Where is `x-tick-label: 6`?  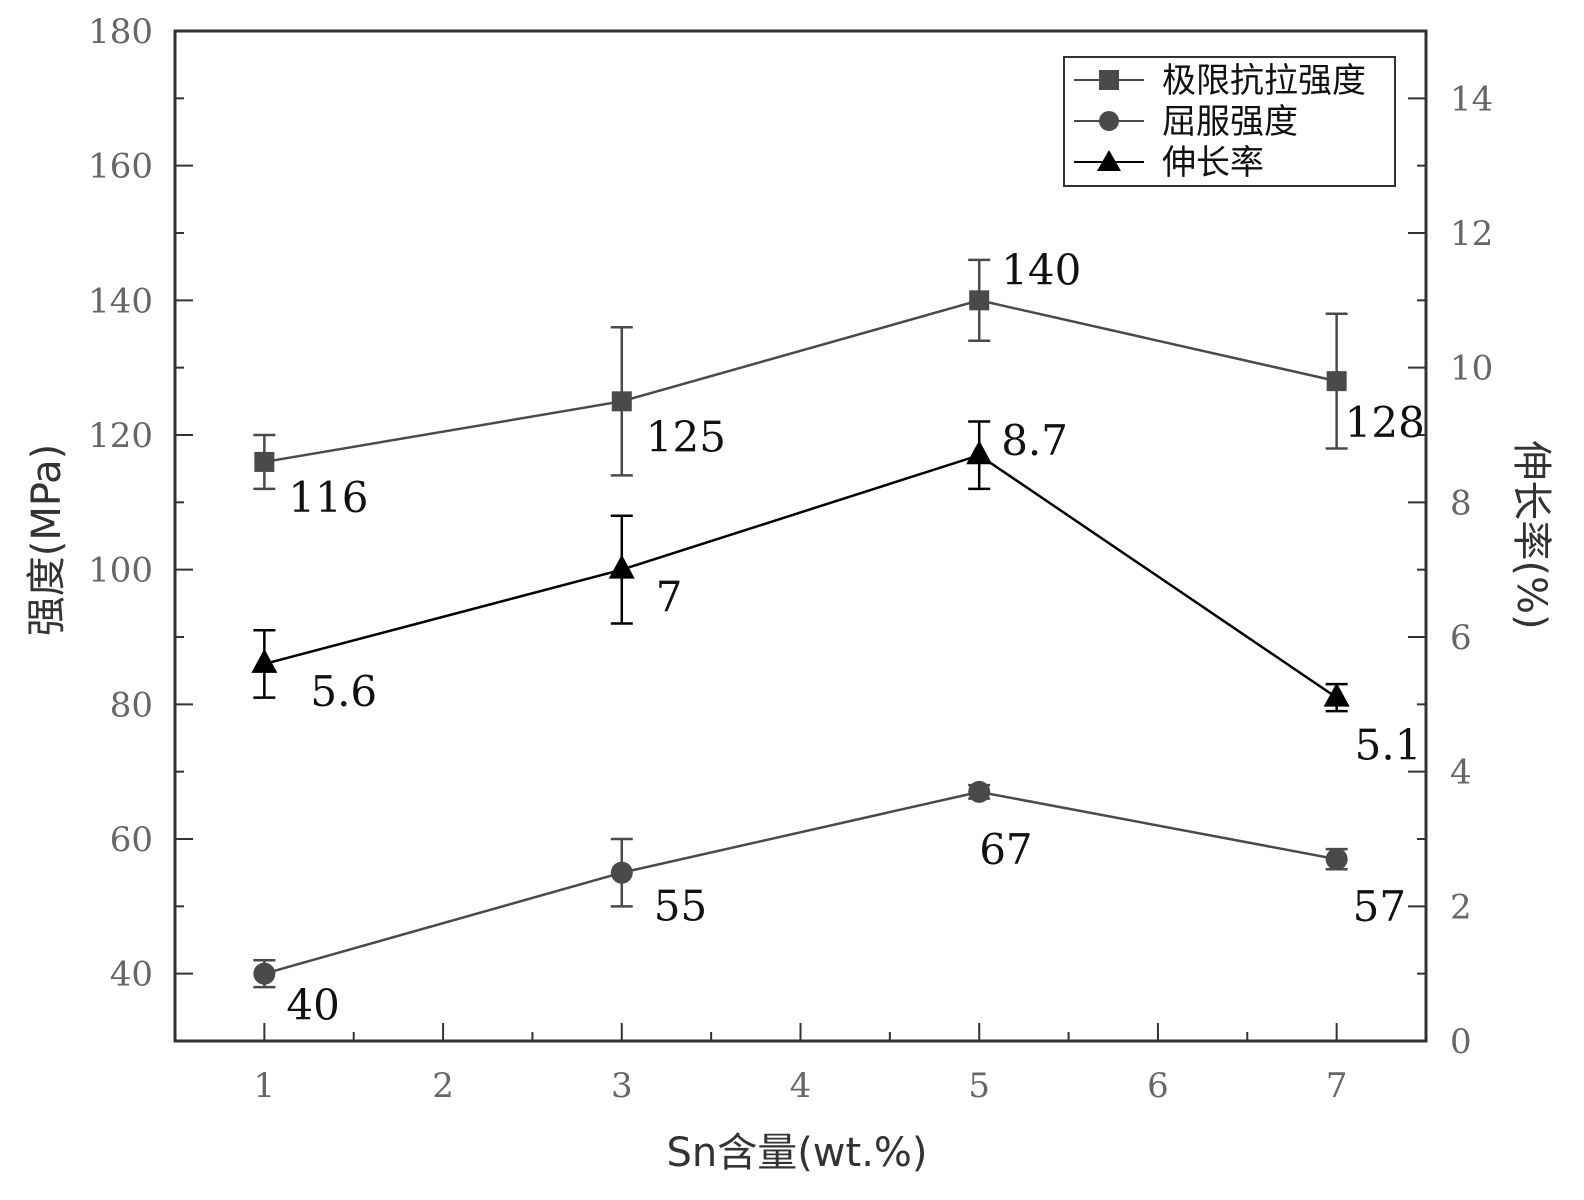
x-tick-label: 6 is located at coordinates (1158, 1086).